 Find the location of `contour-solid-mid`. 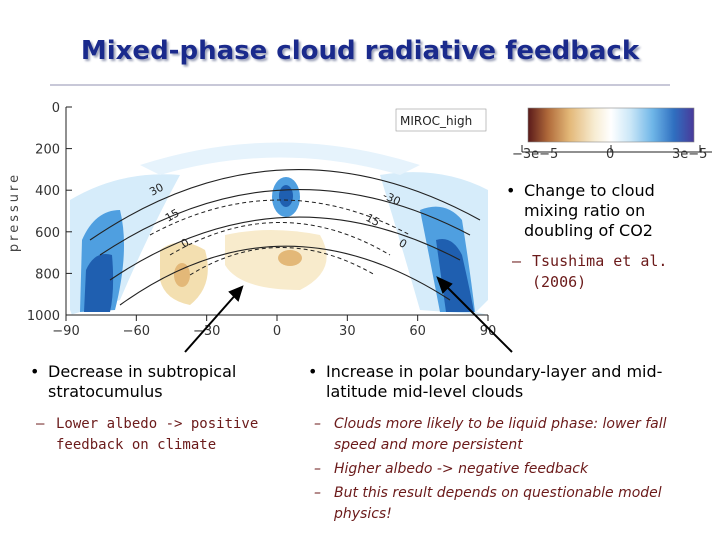

contour-solid-mid is located at coordinates (285, 222).